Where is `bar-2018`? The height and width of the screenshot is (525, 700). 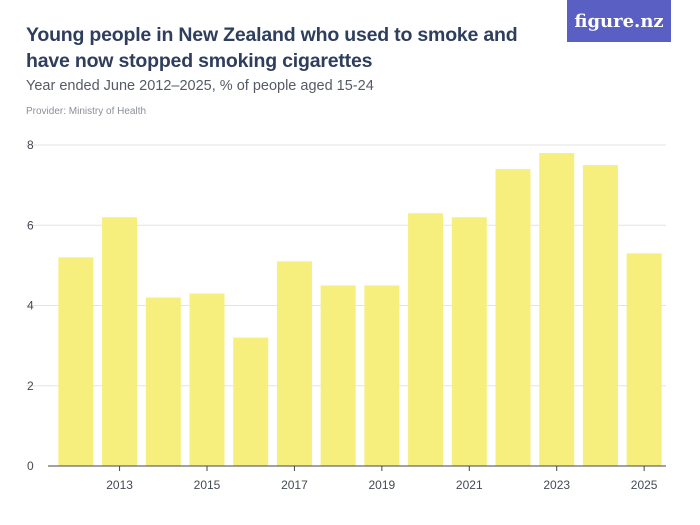 bar-2018 is located at coordinates (338, 375).